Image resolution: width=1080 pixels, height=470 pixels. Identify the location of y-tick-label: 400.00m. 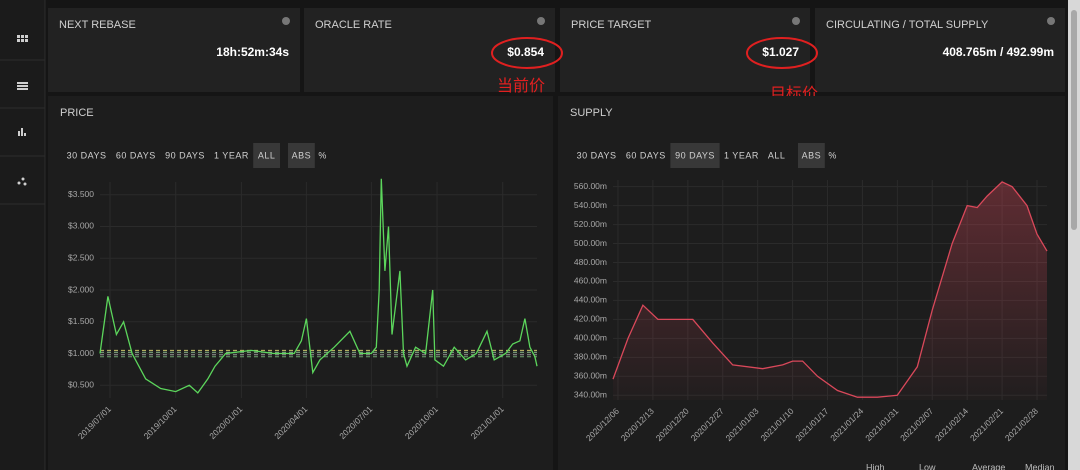
(590, 338).